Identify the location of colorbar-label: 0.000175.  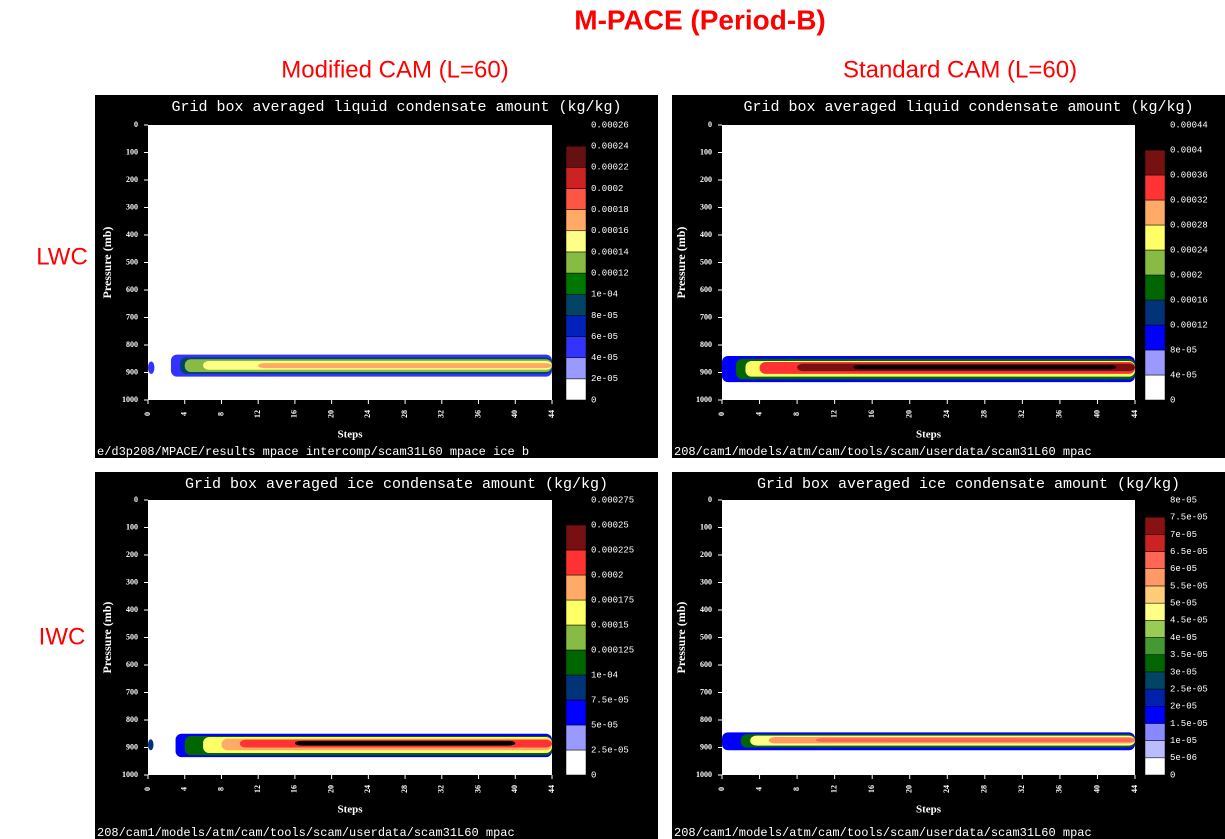
(612, 600).